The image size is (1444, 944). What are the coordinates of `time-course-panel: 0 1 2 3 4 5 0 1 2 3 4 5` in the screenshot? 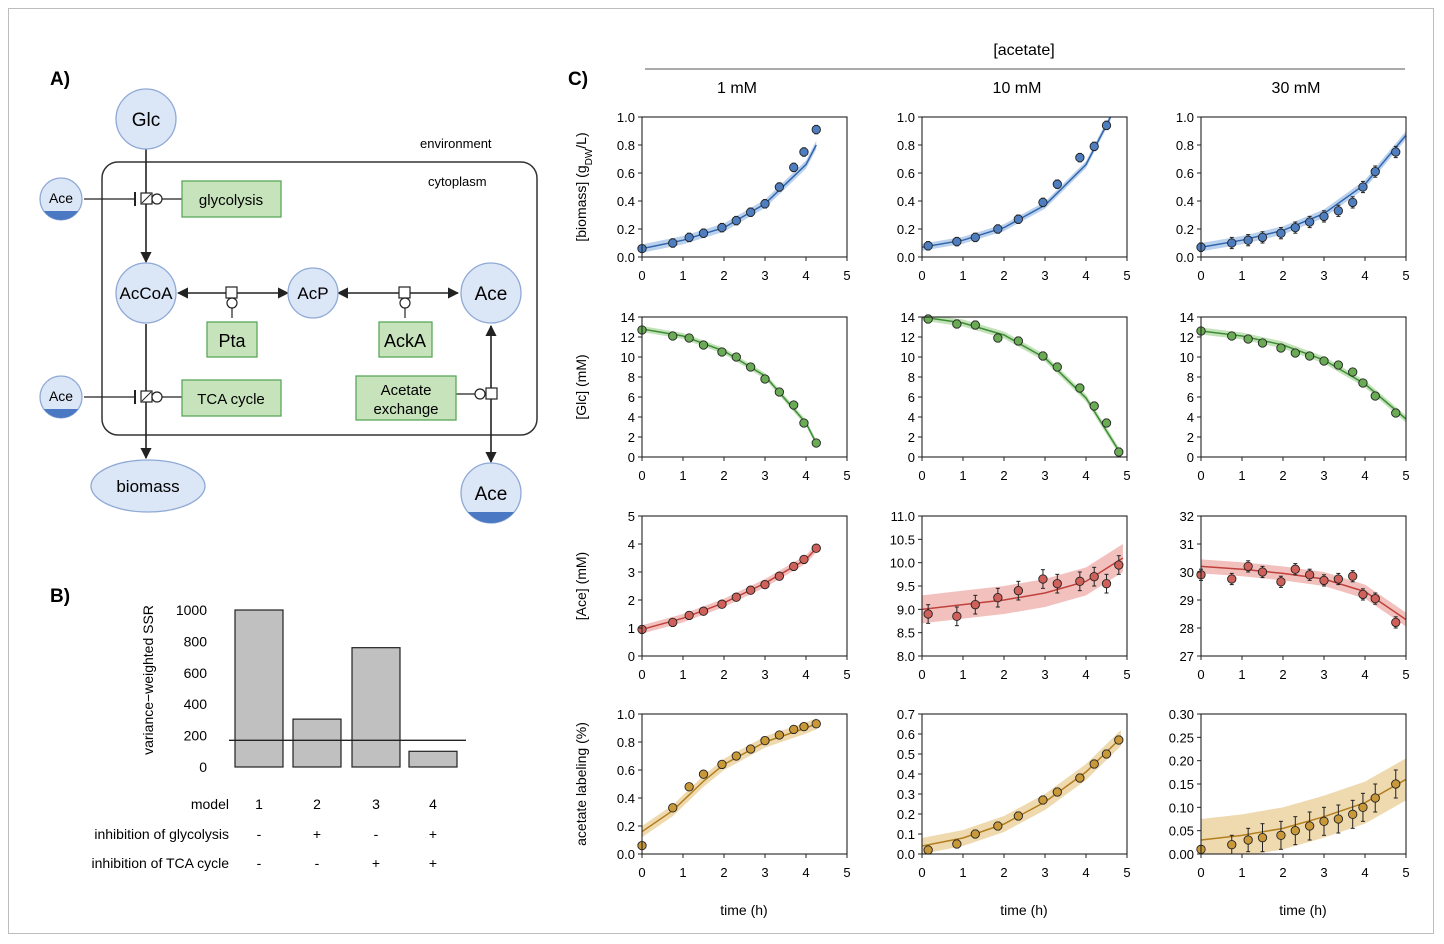 It's located at (739, 595).